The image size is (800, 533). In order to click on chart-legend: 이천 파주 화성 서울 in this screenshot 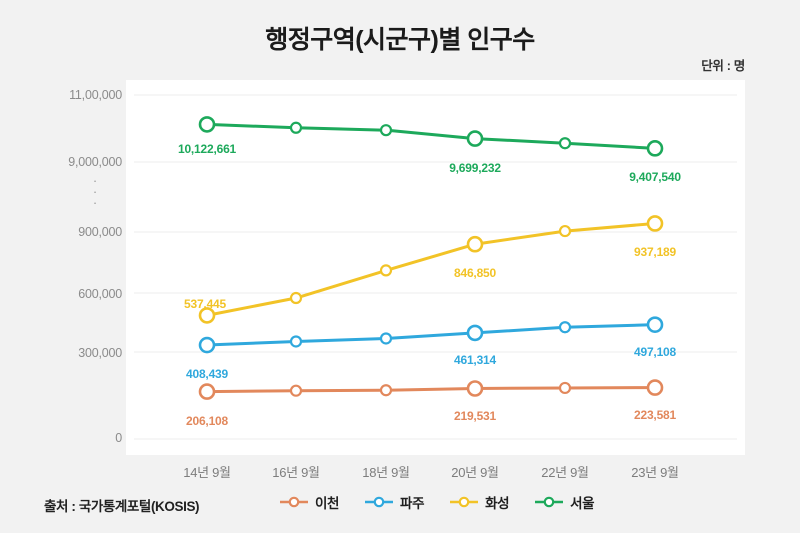, I will do `click(437, 502)`.